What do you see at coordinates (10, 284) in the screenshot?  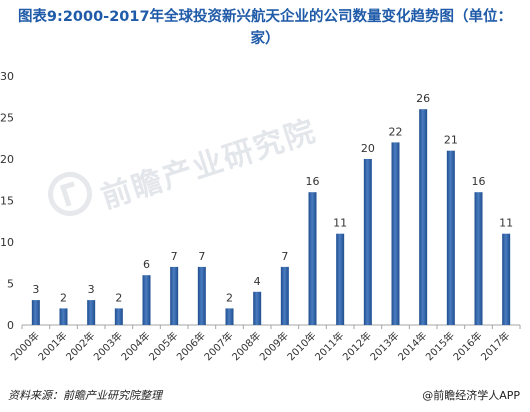 I see `y-tick-label: 5` at bounding box center [10, 284].